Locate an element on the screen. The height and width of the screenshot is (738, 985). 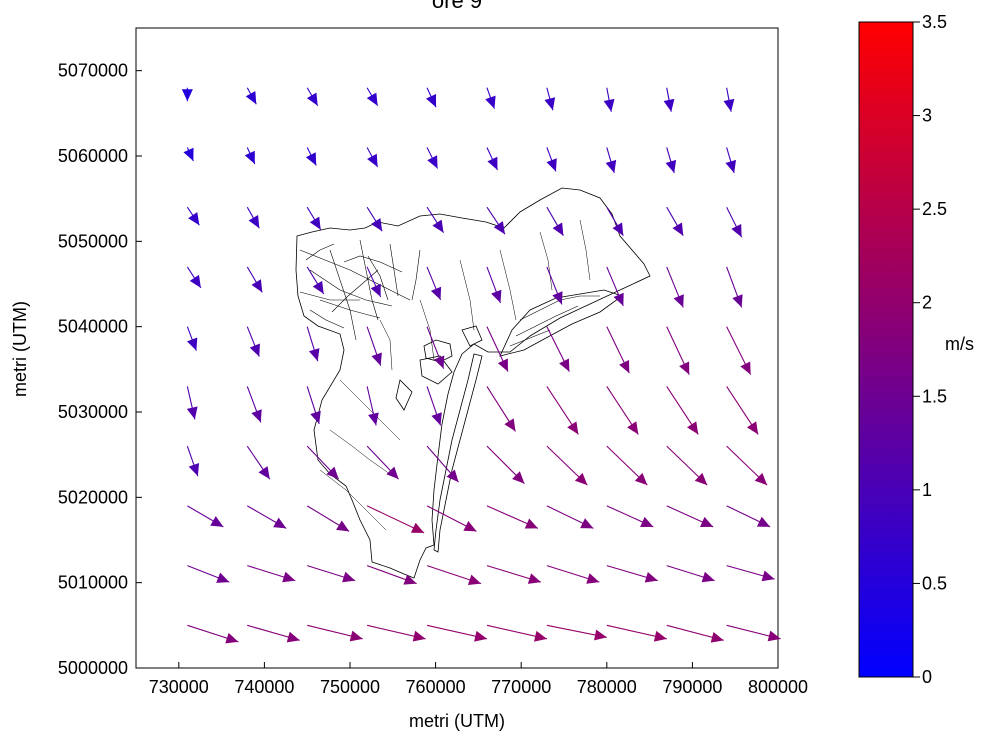
colorbar-tick-label: 3 is located at coordinates (927, 116).